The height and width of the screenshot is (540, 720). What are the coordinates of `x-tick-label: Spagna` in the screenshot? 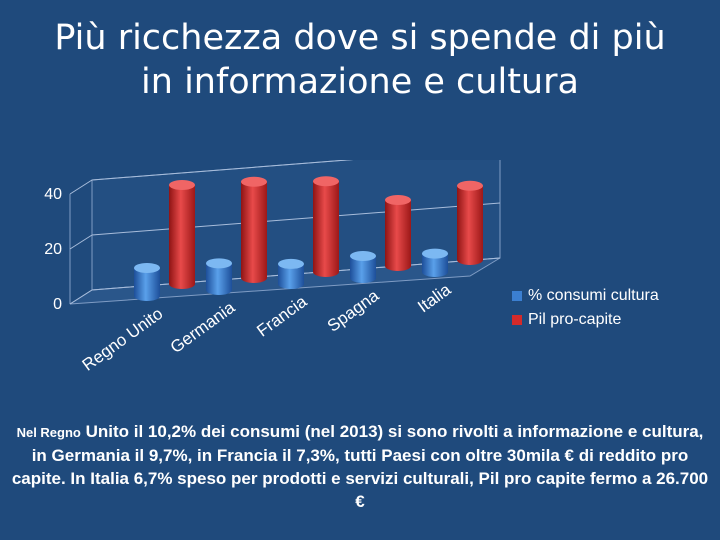 It's located at (353, 311).